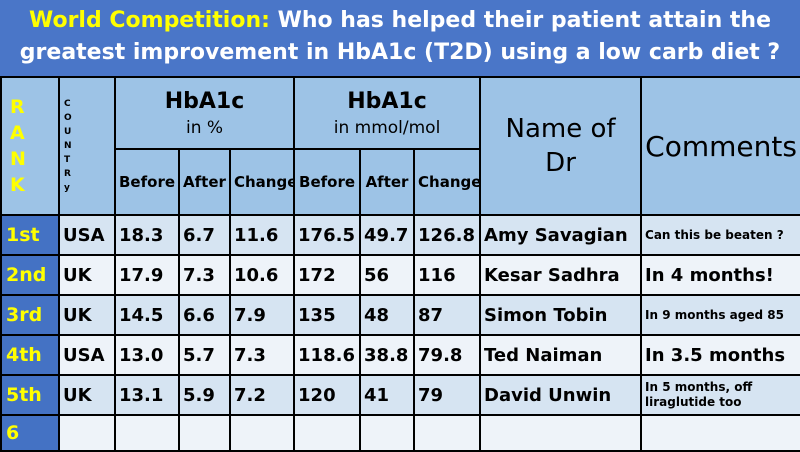 The image size is (800, 452). What do you see at coordinates (147, 235) in the screenshot?
I see `pct-before-cell: 18.3` at bounding box center [147, 235].